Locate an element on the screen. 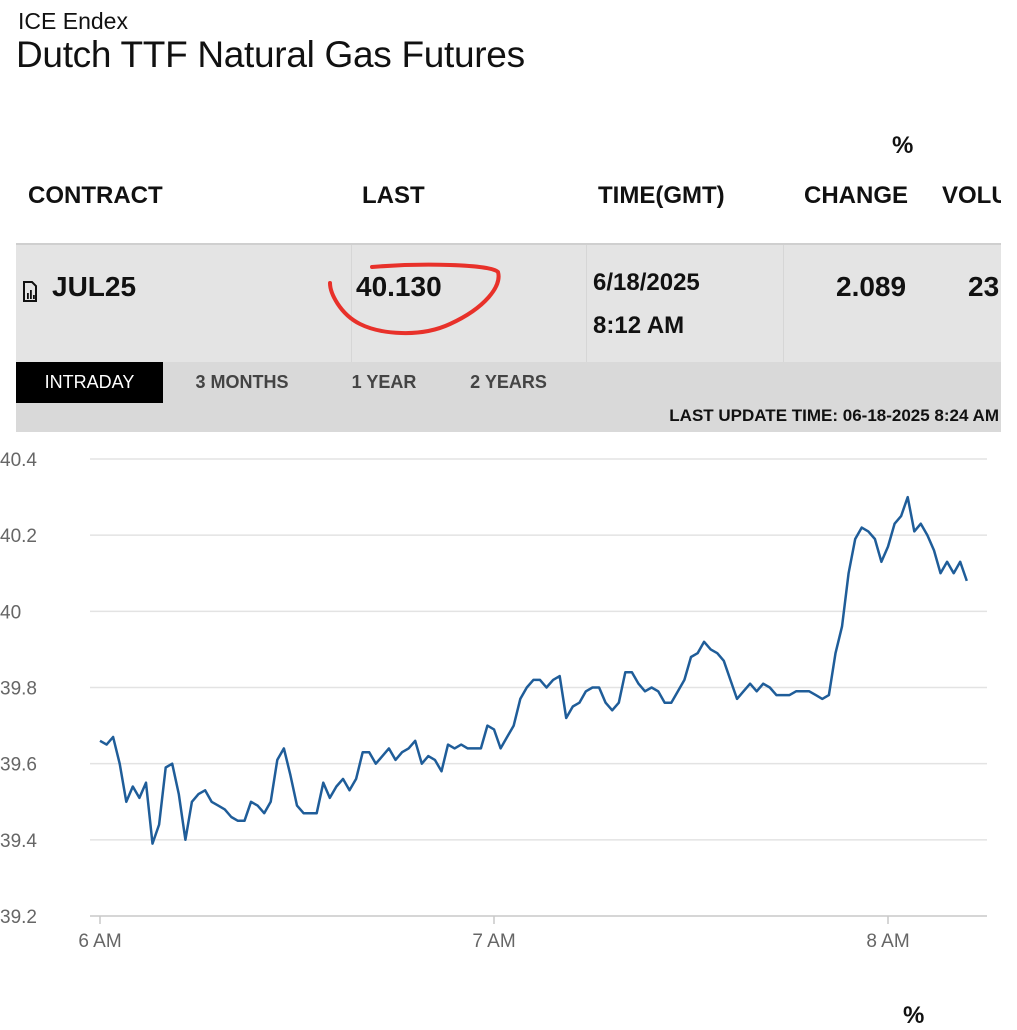  col-header-change: CHANGE is located at coordinates (856, 196).